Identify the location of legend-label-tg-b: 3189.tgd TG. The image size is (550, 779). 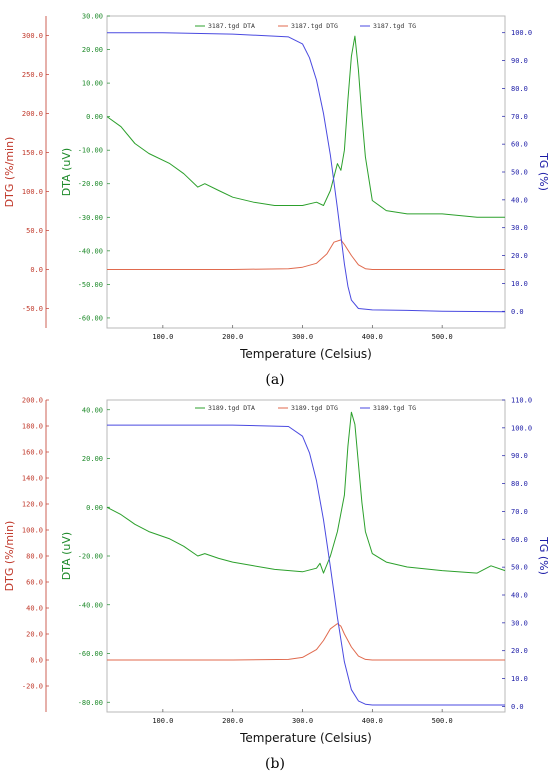
(394, 408).